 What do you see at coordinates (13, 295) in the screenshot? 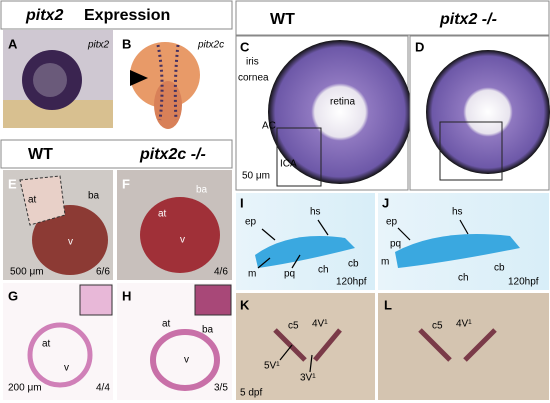
I see `panel-letter: G` at bounding box center [13, 295].